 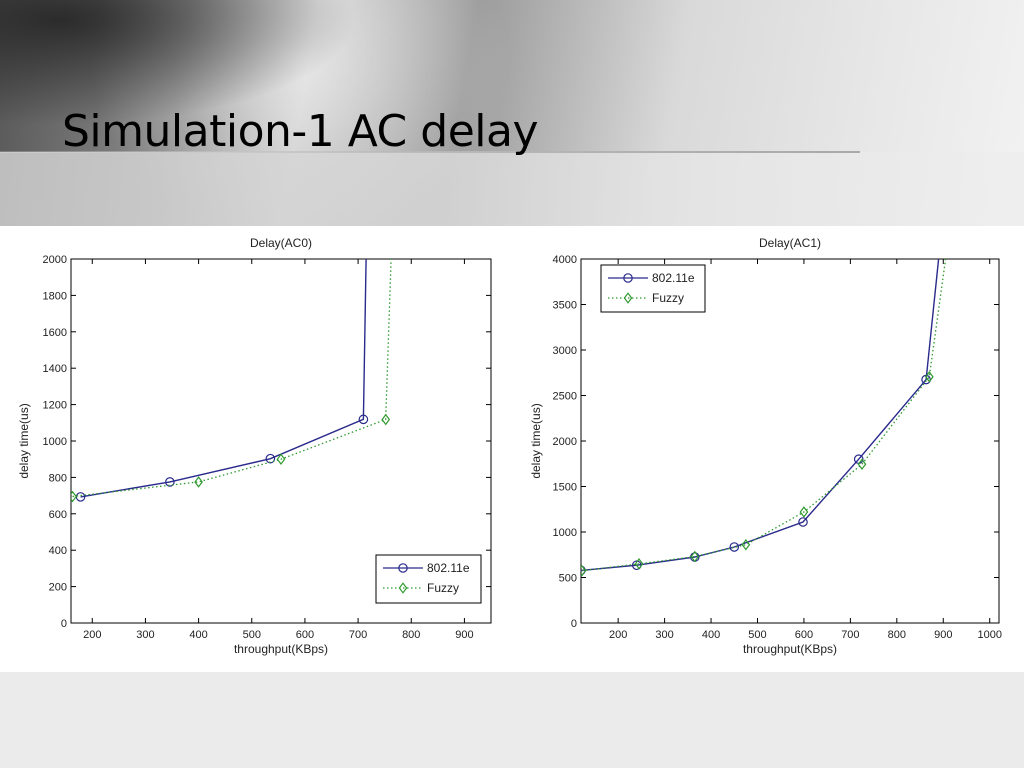 I want to click on y-tick-label: 600, so click(x=58, y=515).